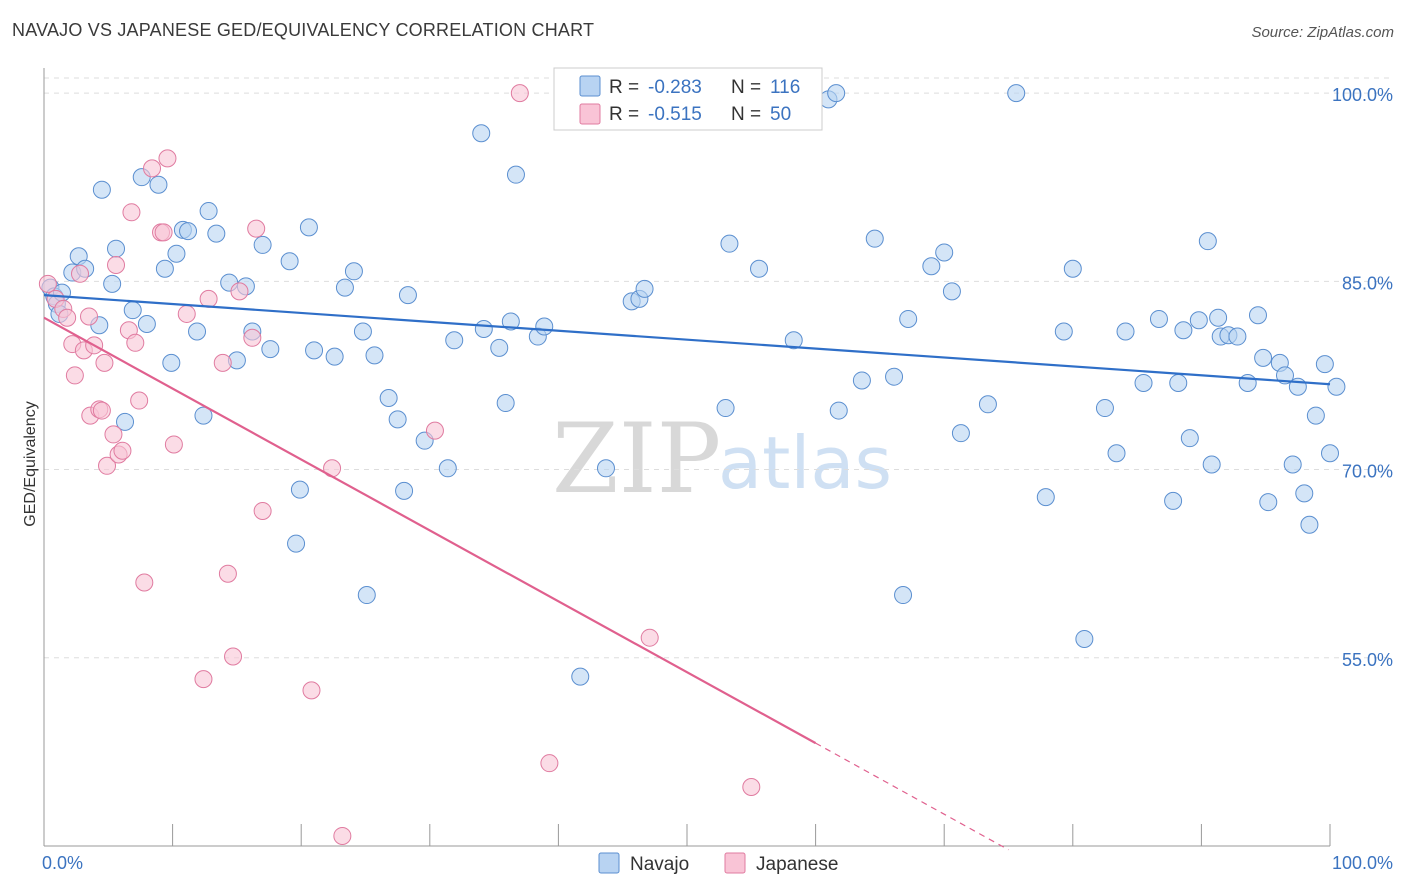 The height and width of the screenshot is (892, 1406). What do you see at coordinates (1322, 32) in the screenshot?
I see `chart-source: Source: ZipAtlas.com` at bounding box center [1322, 32].